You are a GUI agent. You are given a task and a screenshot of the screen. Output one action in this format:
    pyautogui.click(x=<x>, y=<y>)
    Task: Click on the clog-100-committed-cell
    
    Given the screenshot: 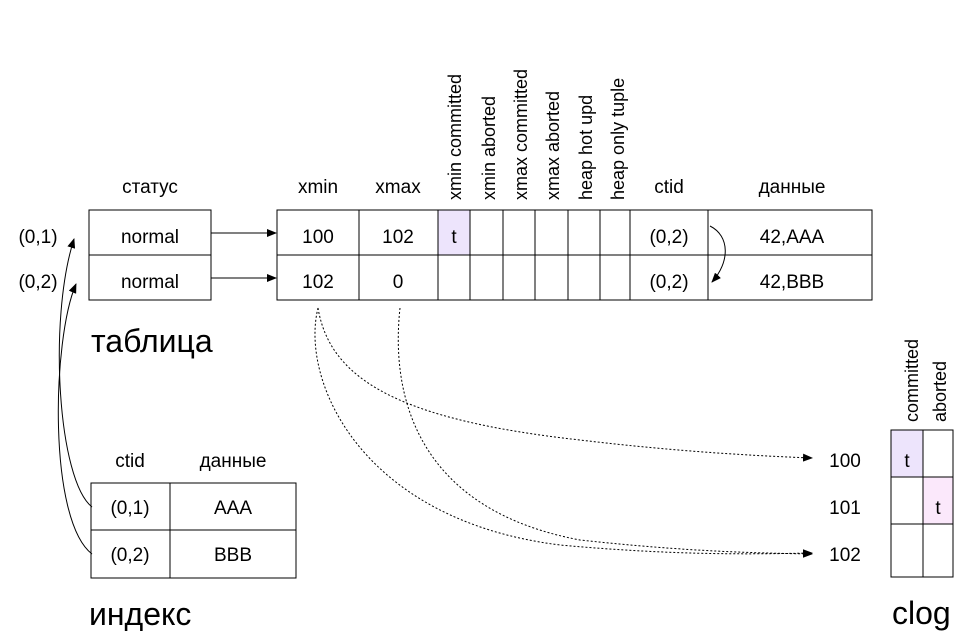 What is the action you would take?
    pyautogui.click(x=907, y=453)
    